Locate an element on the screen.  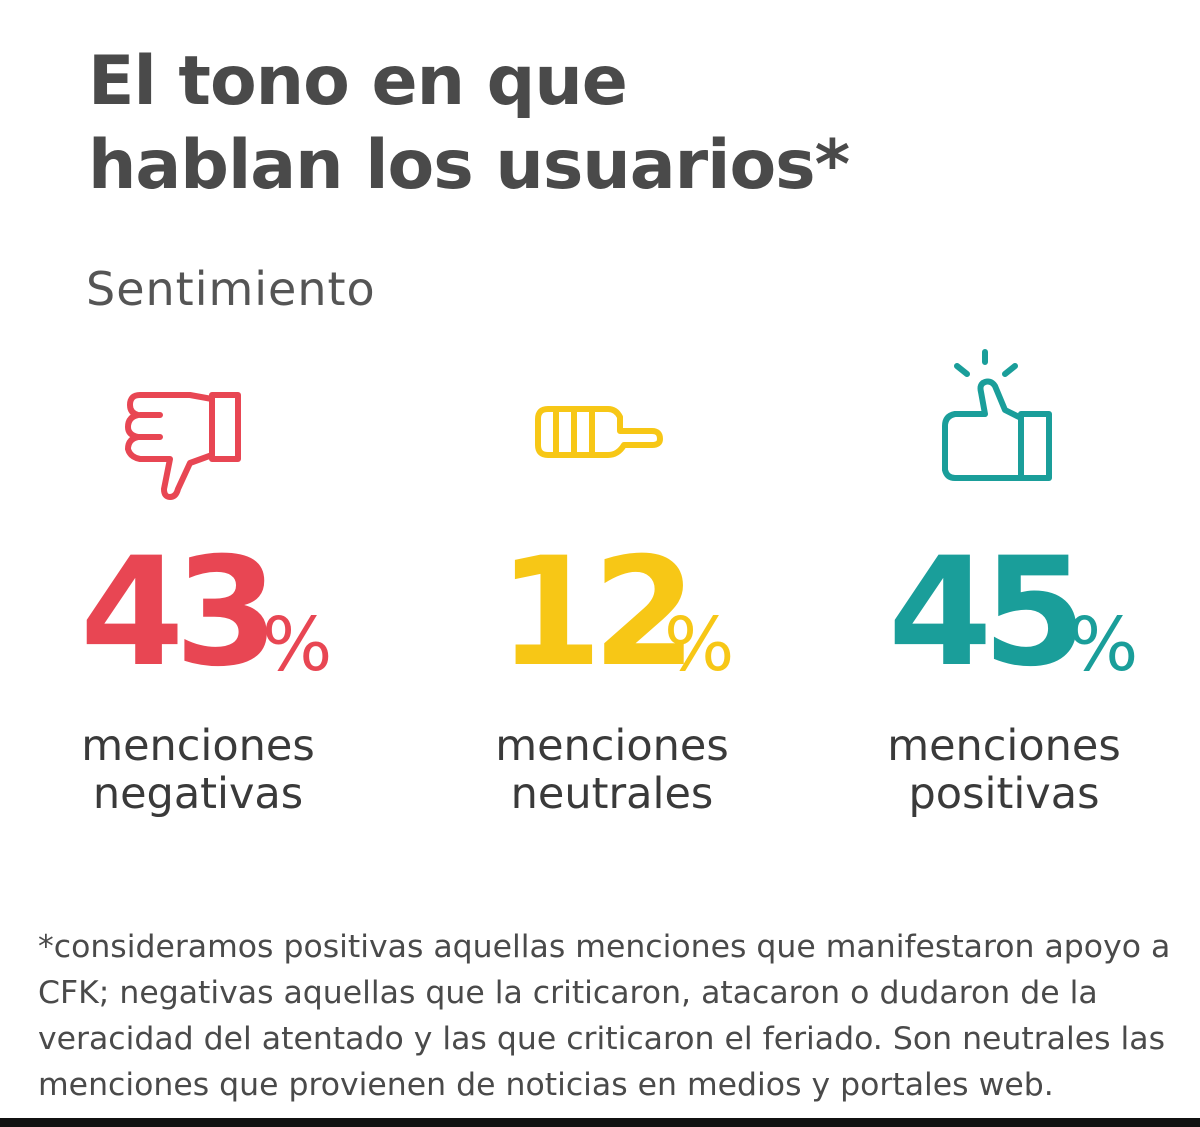
label-negativas: menciones negativas is located at coordinates (199, 770).